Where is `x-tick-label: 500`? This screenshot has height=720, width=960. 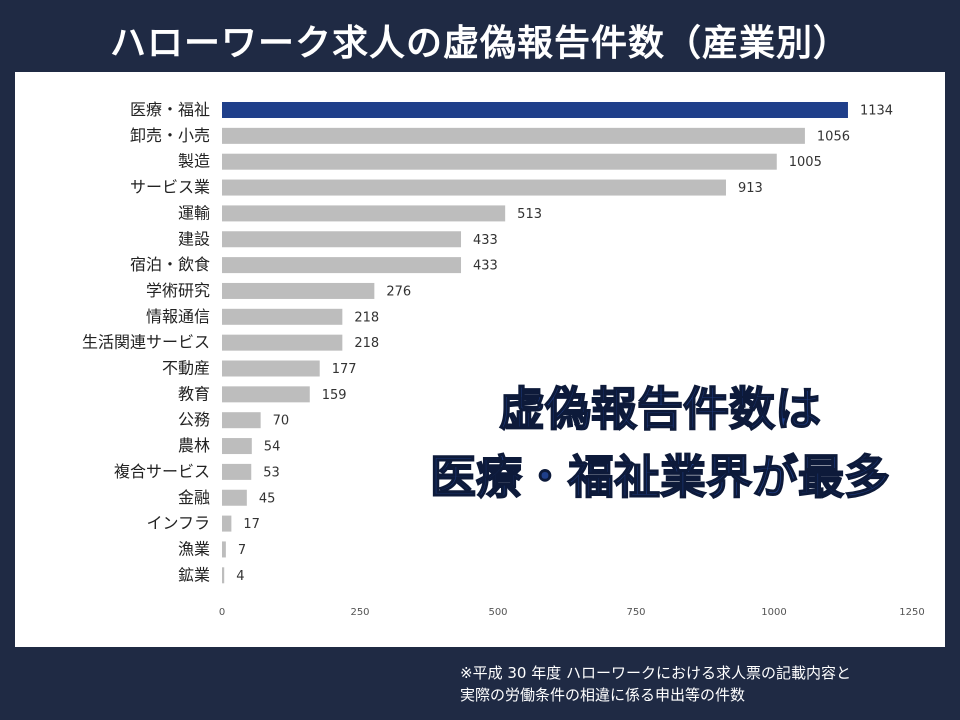
x-tick-label: 500 is located at coordinates (497, 612).